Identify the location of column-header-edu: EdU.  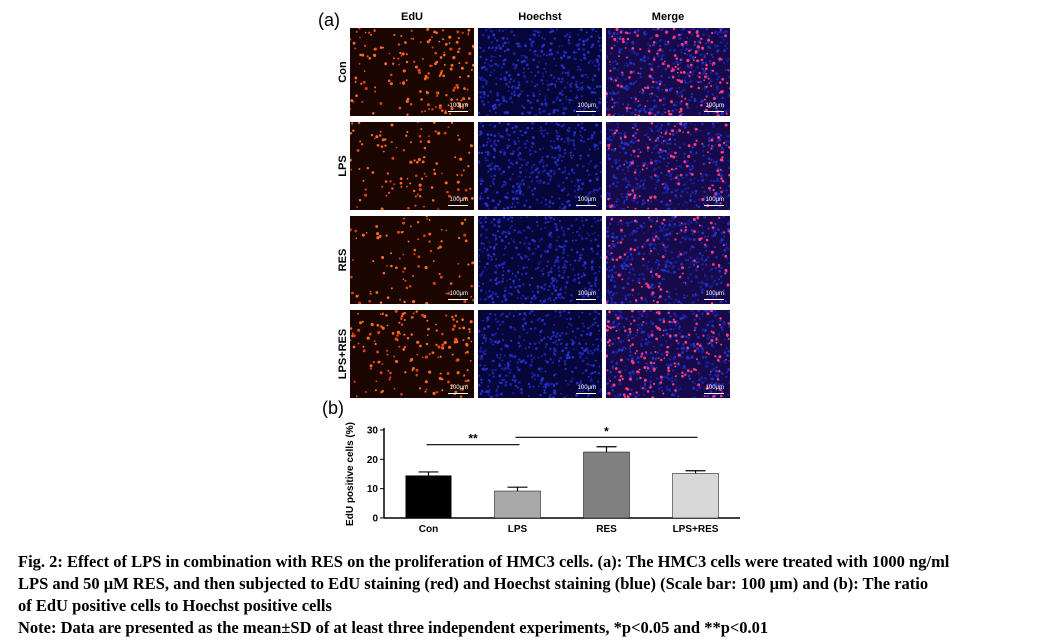
(412, 17).